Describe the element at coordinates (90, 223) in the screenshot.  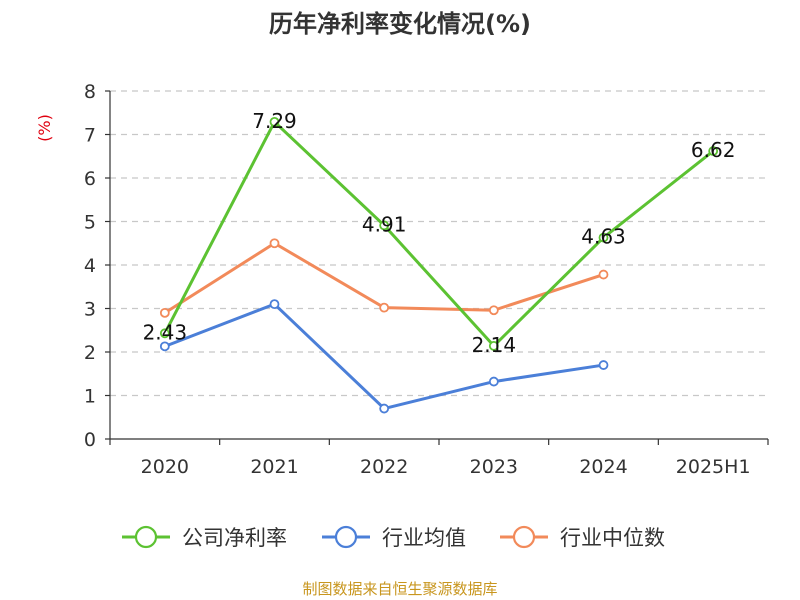
I see `y-tick-label: 5` at that location.